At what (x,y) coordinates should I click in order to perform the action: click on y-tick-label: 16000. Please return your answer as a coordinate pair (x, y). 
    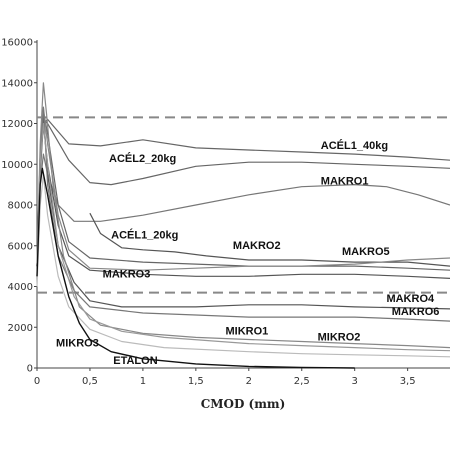
    Looking at the image, I should click on (17, 43).